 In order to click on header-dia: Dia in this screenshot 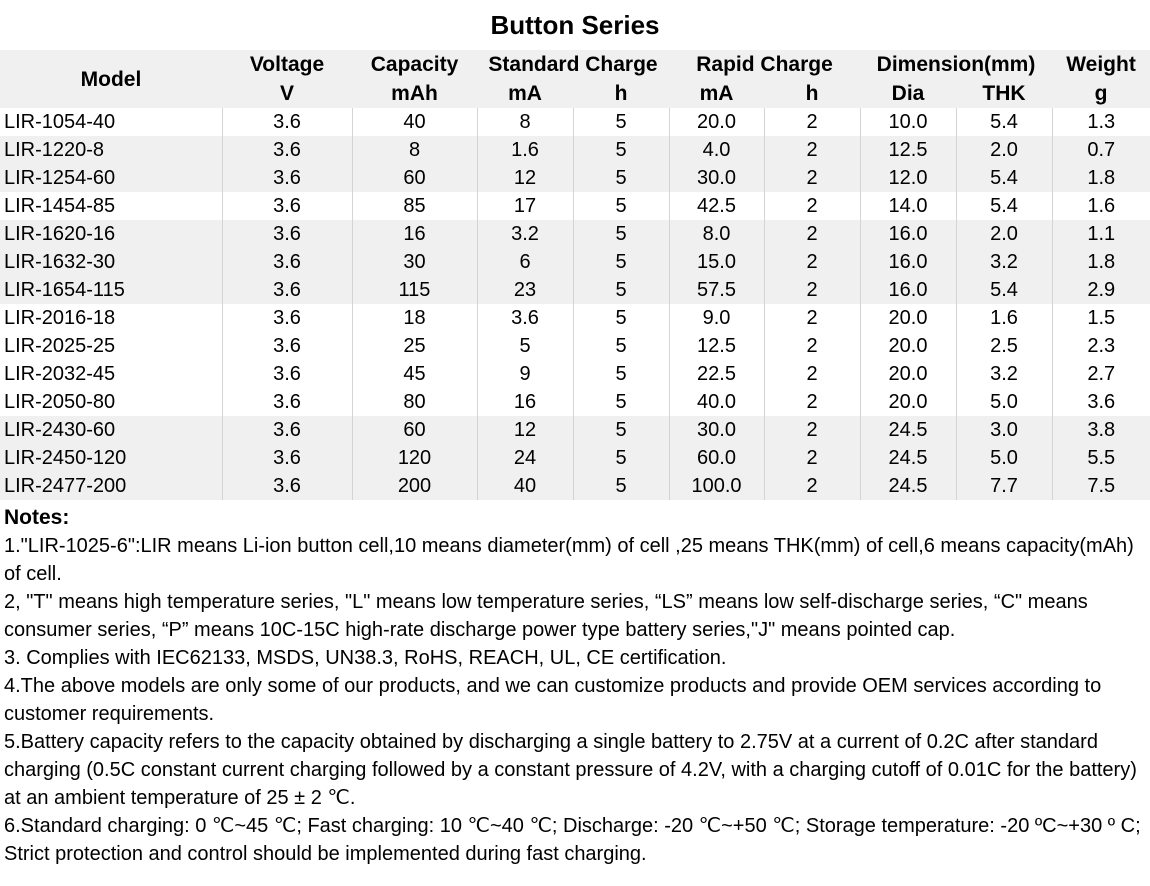, I will do `click(908, 93)`.